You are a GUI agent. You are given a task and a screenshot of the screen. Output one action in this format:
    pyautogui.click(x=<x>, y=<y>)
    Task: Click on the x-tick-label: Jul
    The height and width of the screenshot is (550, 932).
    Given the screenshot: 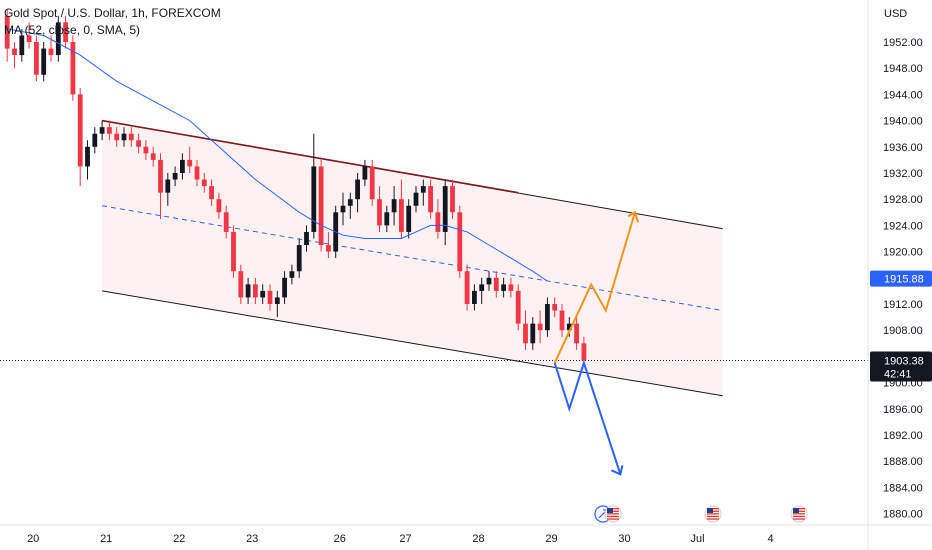 What is the action you would take?
    pyautogui.click(x=697, y=539)
    